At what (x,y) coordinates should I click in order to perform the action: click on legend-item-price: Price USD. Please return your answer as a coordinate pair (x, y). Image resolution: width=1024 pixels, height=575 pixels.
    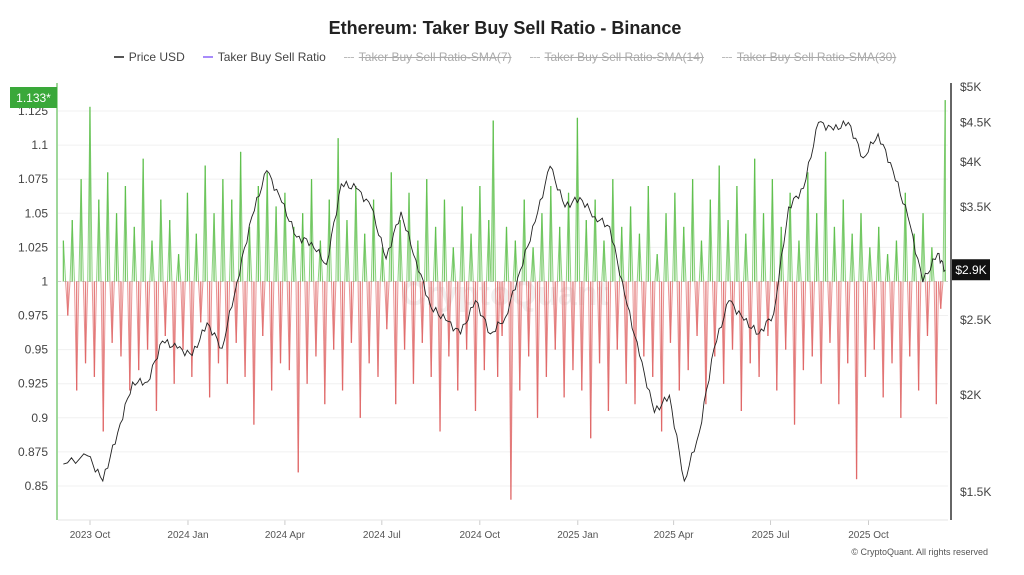
    Looking at the image, I should click on (149, 57).